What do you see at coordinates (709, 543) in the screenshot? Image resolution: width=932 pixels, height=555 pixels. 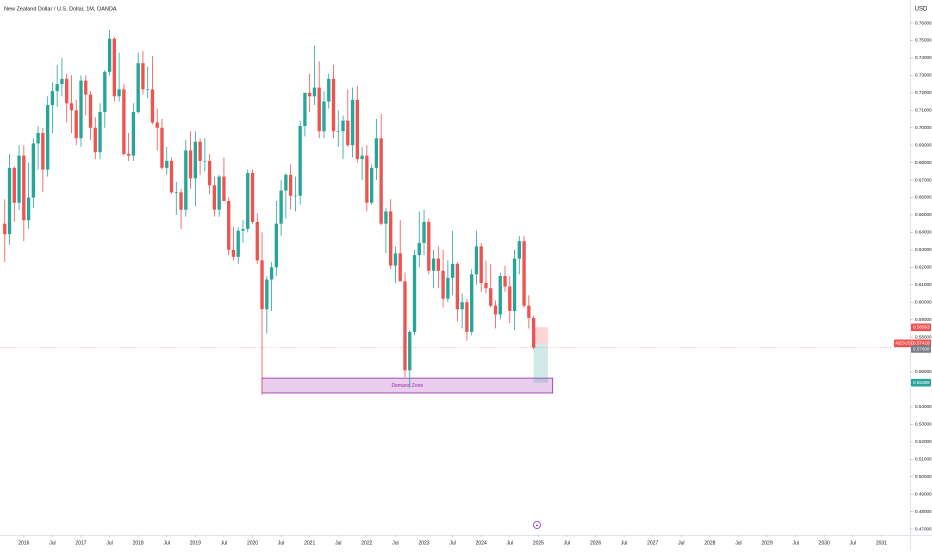 I see `x-tick-label: 2028` at bounding box center [709, 543].